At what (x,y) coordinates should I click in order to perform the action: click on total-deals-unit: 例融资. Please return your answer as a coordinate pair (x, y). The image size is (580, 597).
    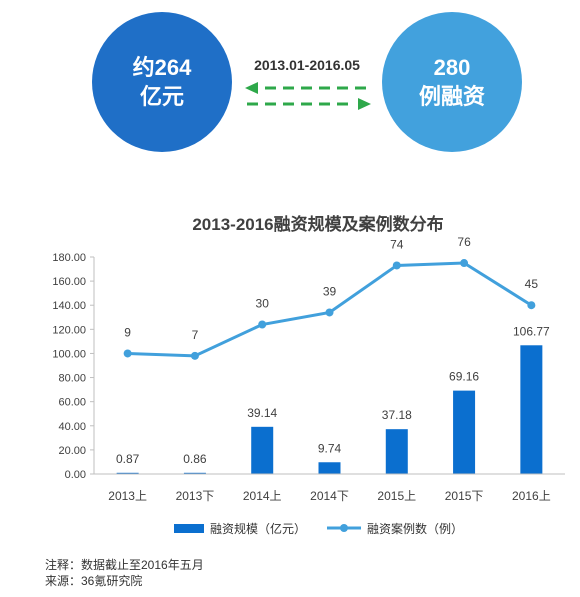
    Looking at the image, I should click on (451, 96).